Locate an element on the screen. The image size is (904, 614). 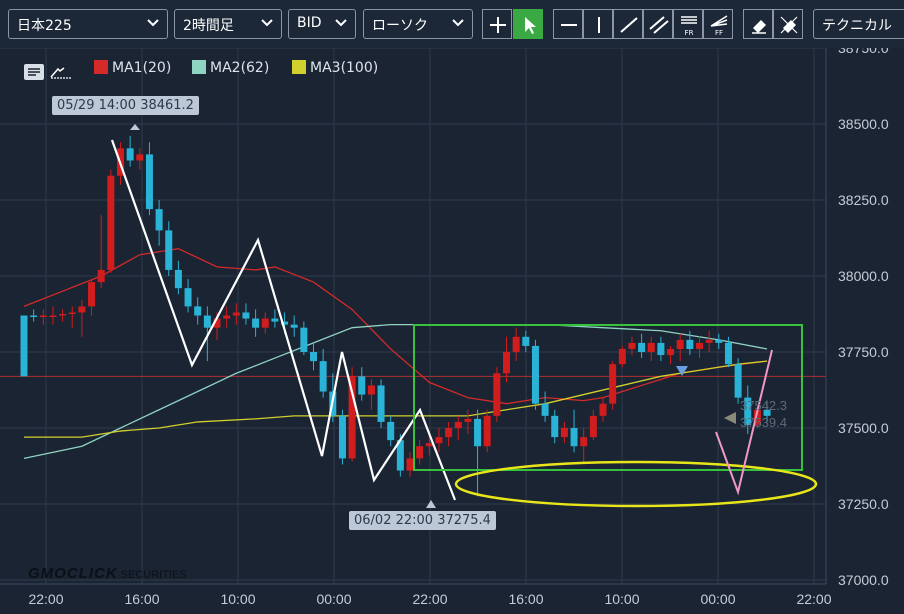
low-marker-icon is located at coordinates (431, 504).